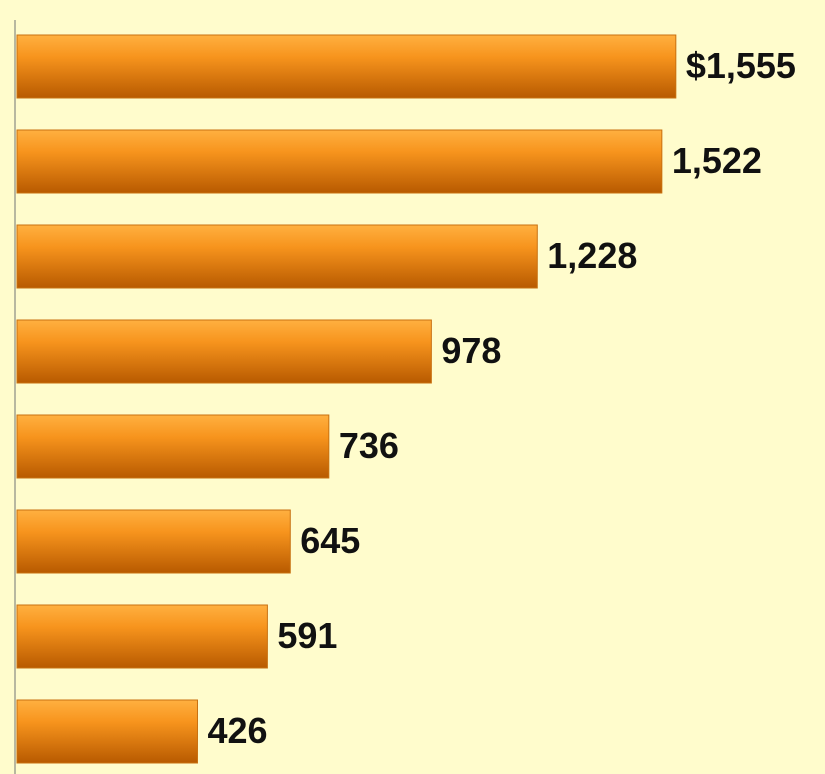 This screenshot has width=825, height=774. Describe the element at coordinates (330, 540) in the screenshot. I see `value-label: 645` at that location.